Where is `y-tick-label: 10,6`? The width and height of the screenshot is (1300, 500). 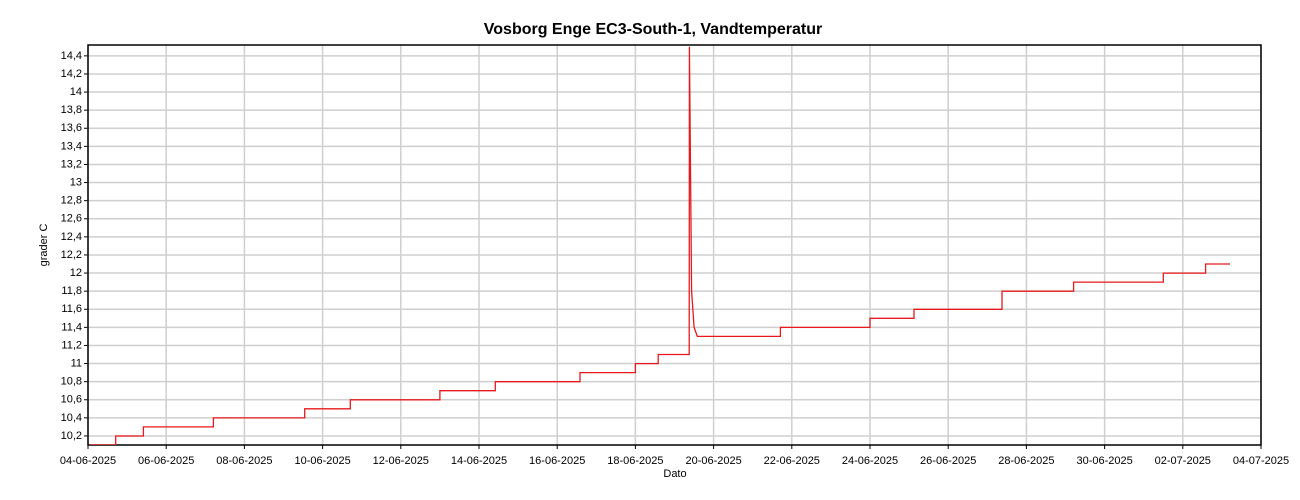
y-tick-label: 10,6 is located at coordinates (71, 400).